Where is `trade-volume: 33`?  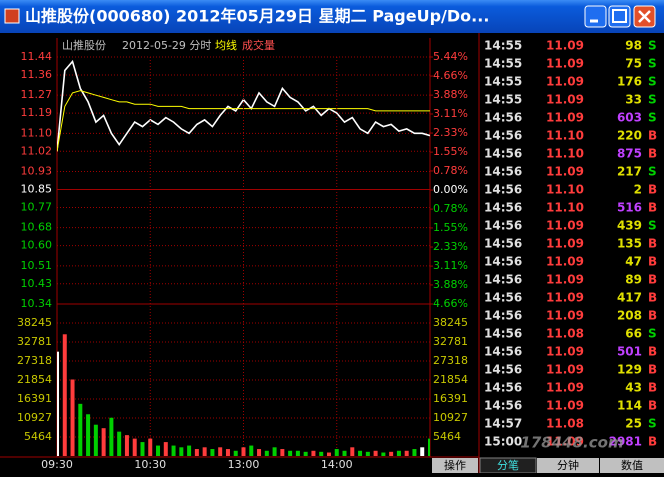 trade-volume: 33 is located at coordinates (633, 100).